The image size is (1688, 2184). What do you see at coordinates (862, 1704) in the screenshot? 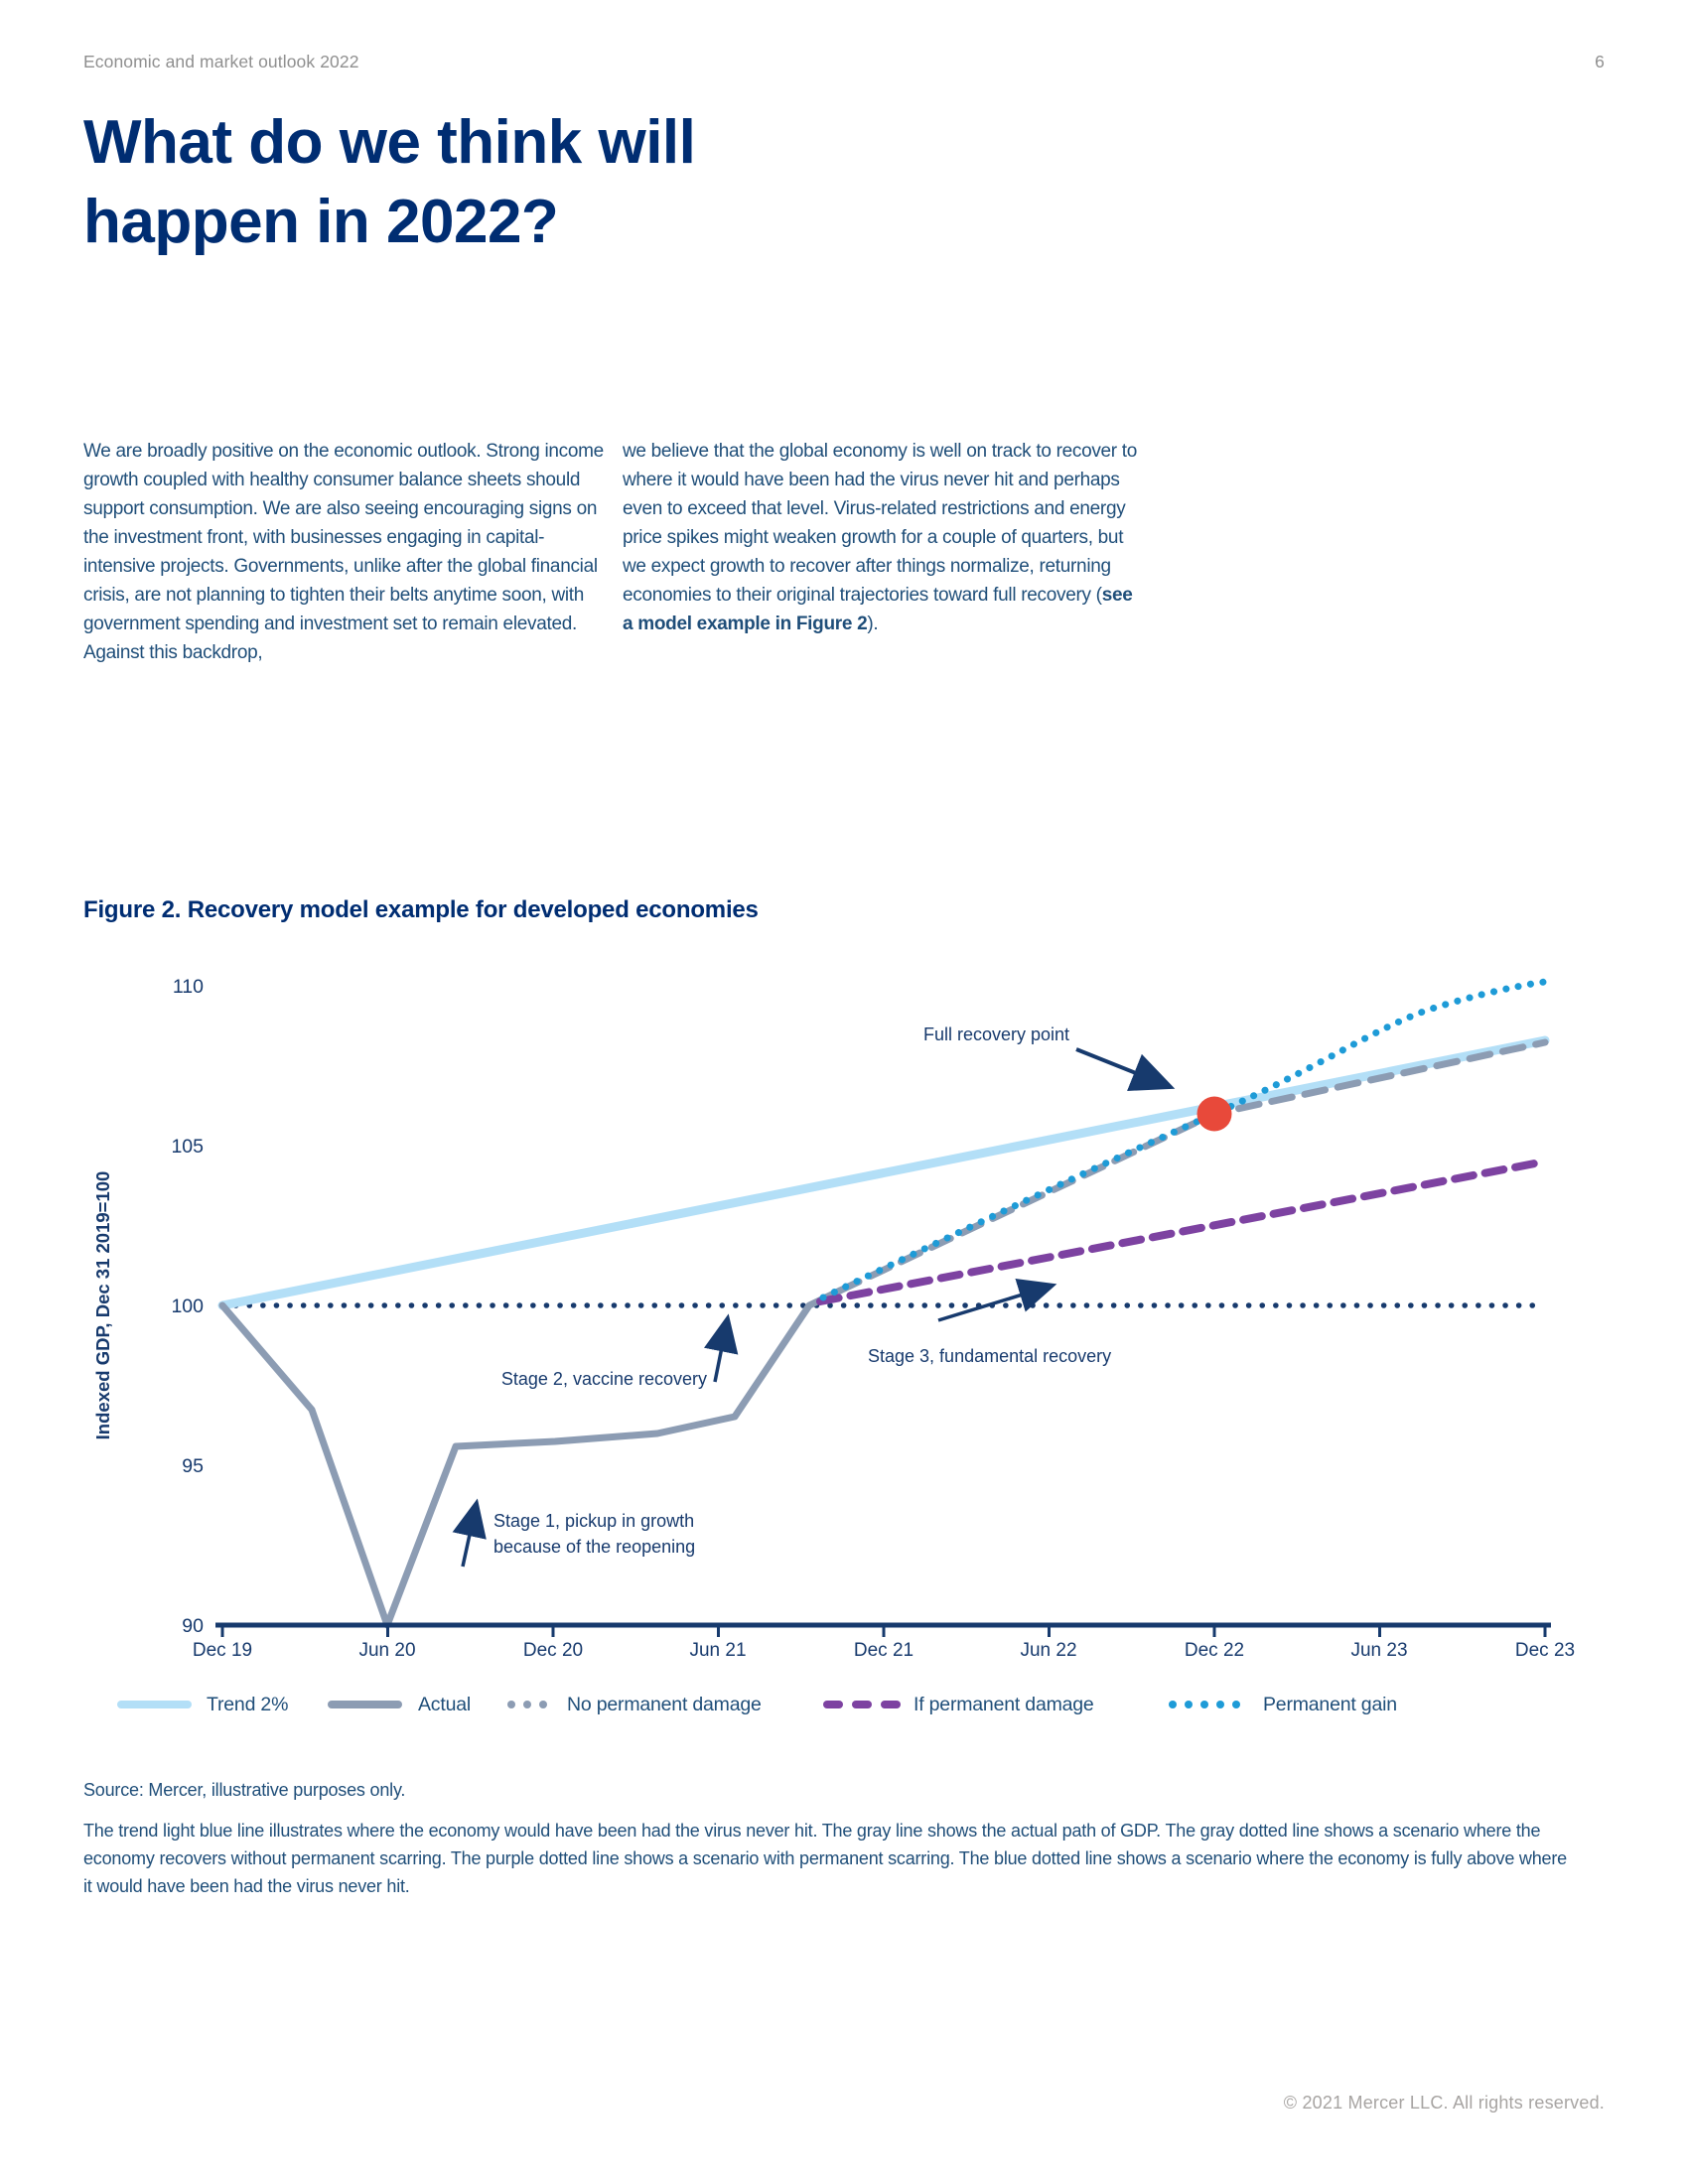
I see `legend-swatch-if-permanent-damage` at bounding box center [862, 1704].